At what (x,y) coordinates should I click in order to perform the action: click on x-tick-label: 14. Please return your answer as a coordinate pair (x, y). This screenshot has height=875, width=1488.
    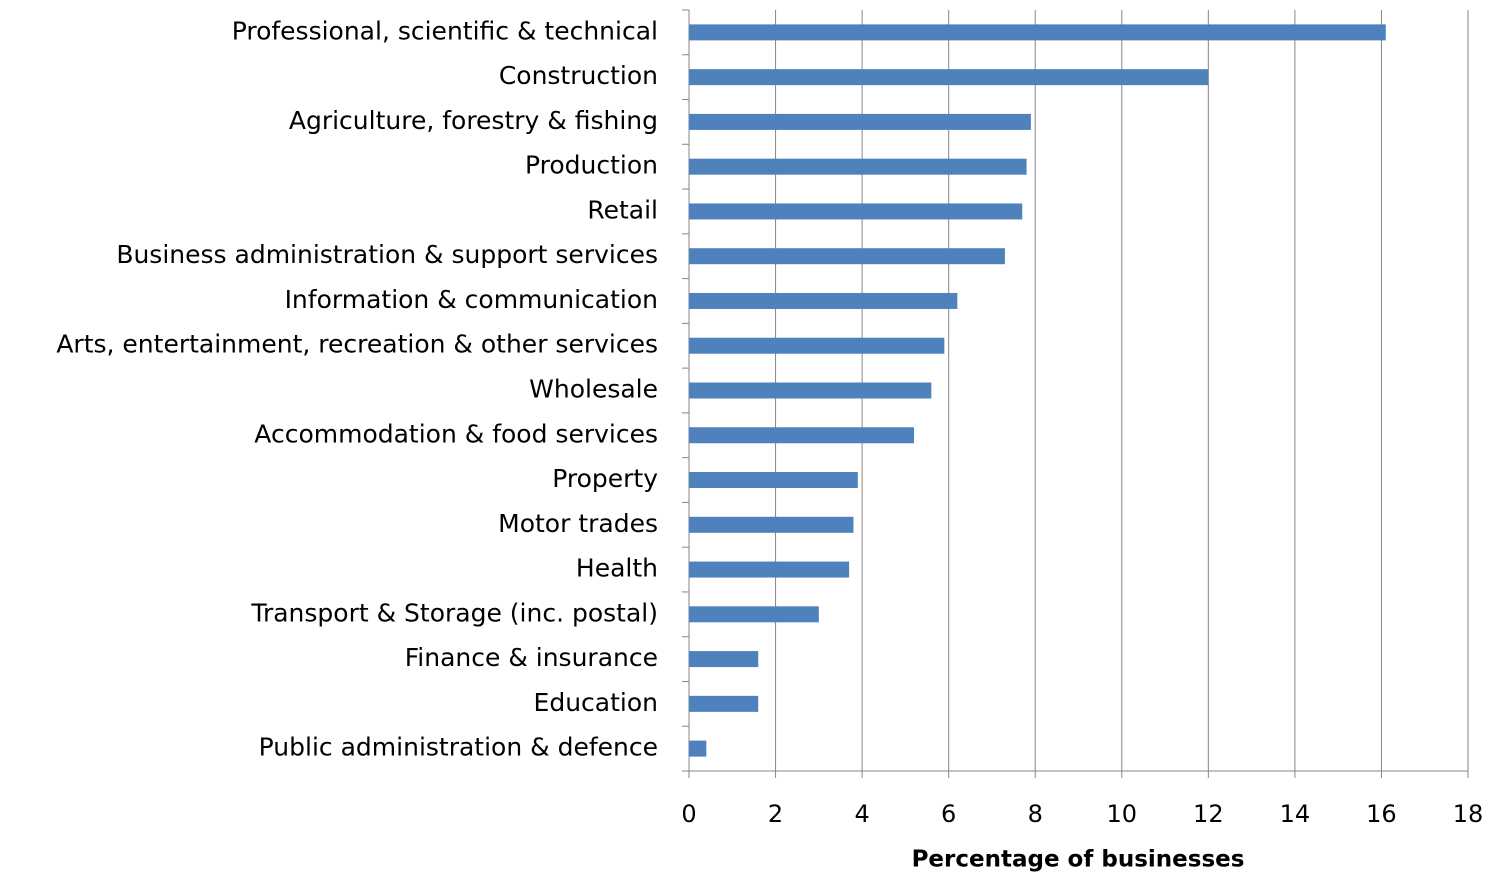
    Looking at the image, I should click on (1295, 814).